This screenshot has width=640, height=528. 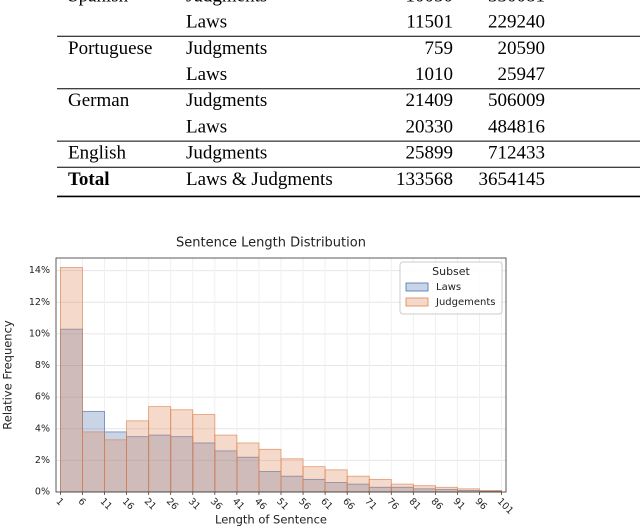 I want to click on table-cell: 21409, so click(x=430, y=100).